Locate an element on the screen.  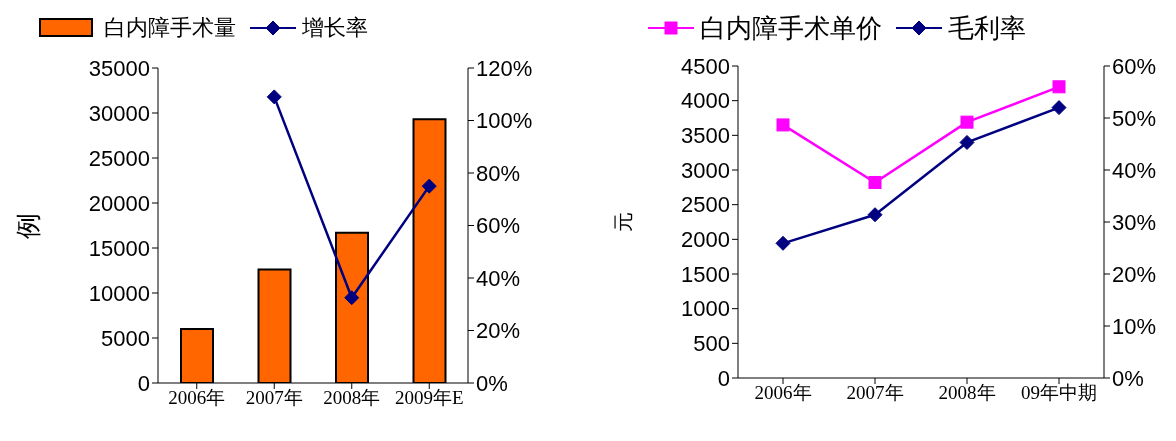
y-tick-label: 2000 is located at coordinates (705, 240).